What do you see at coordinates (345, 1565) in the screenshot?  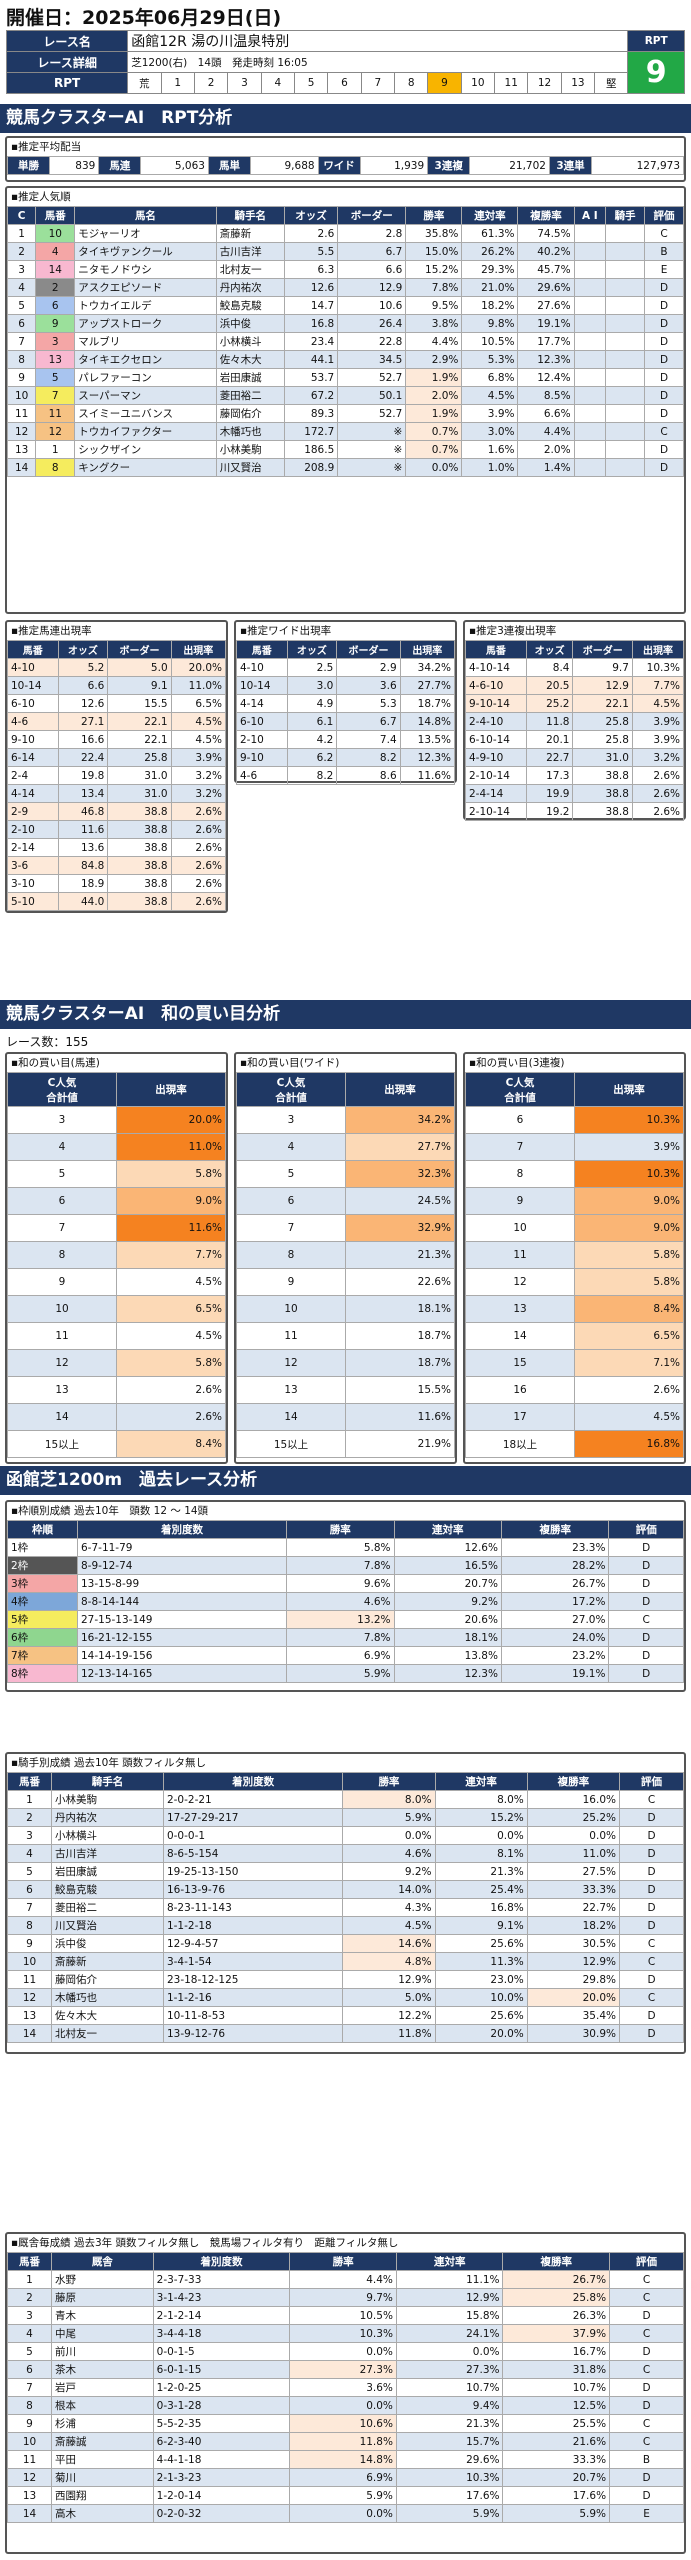 I see `table-row: 2枠 8-9-12-74 7.8% 16.5% 28.2% D` at bounding box center [345, 1565].